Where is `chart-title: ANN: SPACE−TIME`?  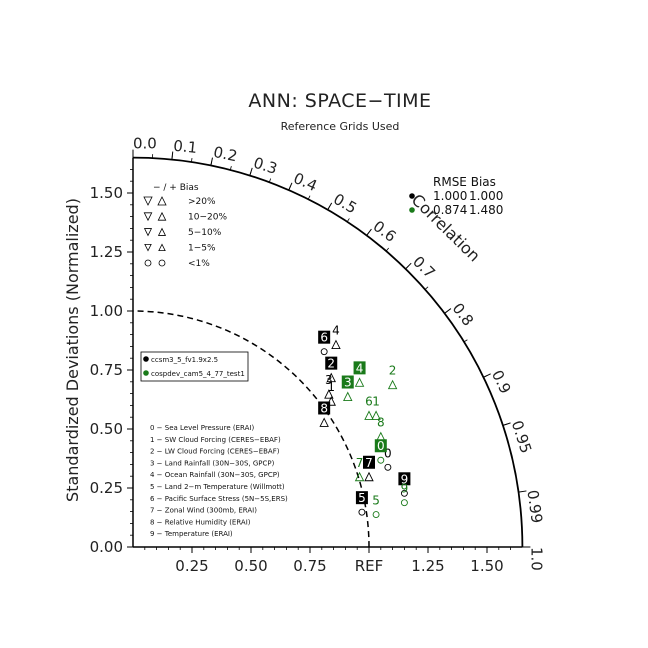 chart-title: ANN: SPACE−TIME is located at coordinates (339, 101).